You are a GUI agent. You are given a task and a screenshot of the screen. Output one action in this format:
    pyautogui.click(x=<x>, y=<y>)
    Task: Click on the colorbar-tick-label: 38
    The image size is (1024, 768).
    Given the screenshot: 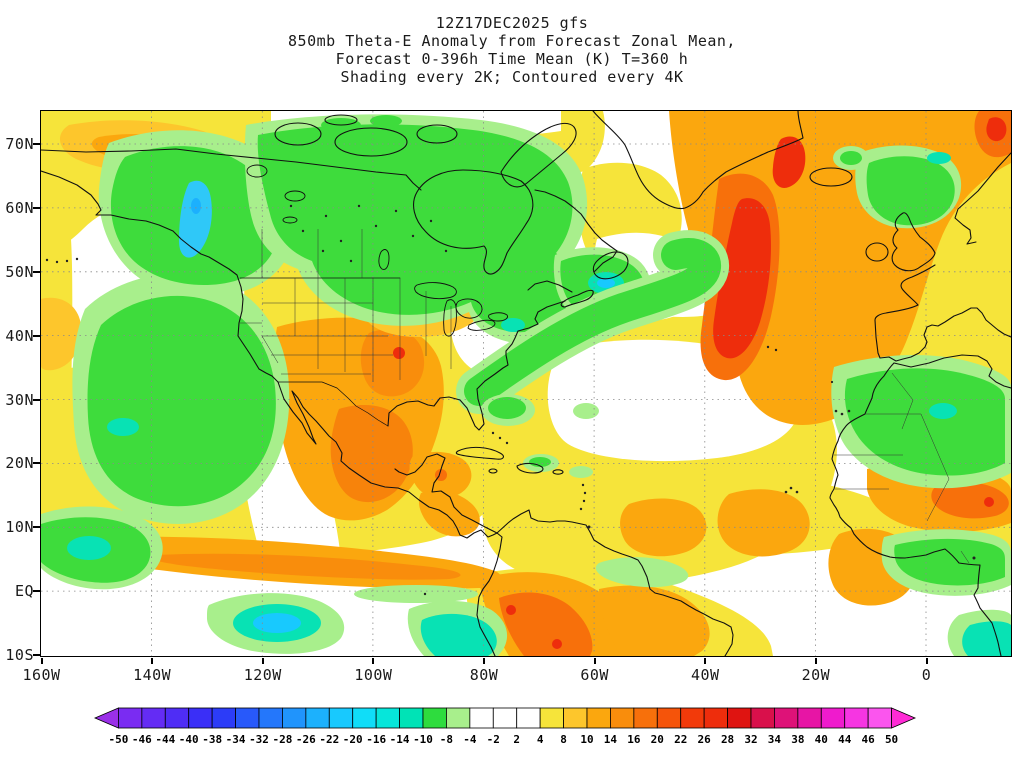 What is the action you would take?
    pyautogui.click(x=797, y=739)
    